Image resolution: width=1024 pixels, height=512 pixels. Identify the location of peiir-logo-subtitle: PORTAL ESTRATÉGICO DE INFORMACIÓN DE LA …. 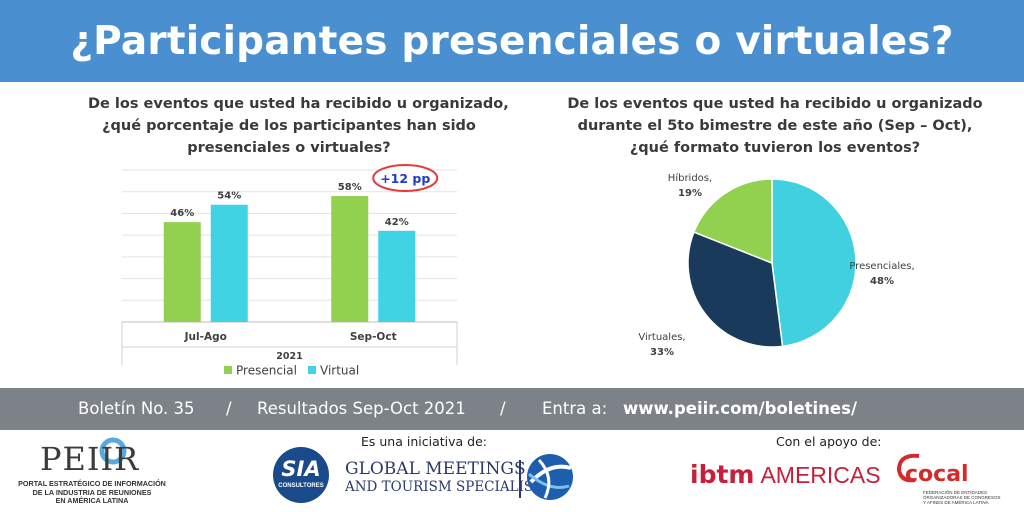
(92, 492).